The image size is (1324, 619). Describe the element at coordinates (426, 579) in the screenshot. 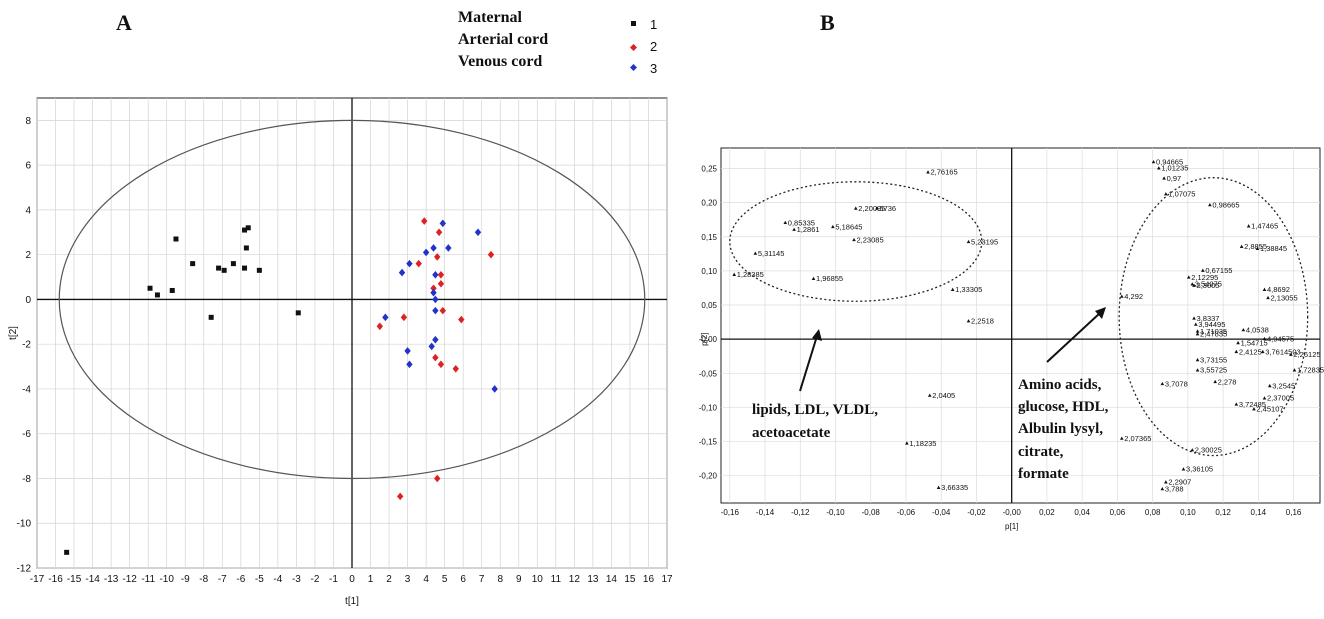

I see `plot-a-xtick-label: 4` at that location.